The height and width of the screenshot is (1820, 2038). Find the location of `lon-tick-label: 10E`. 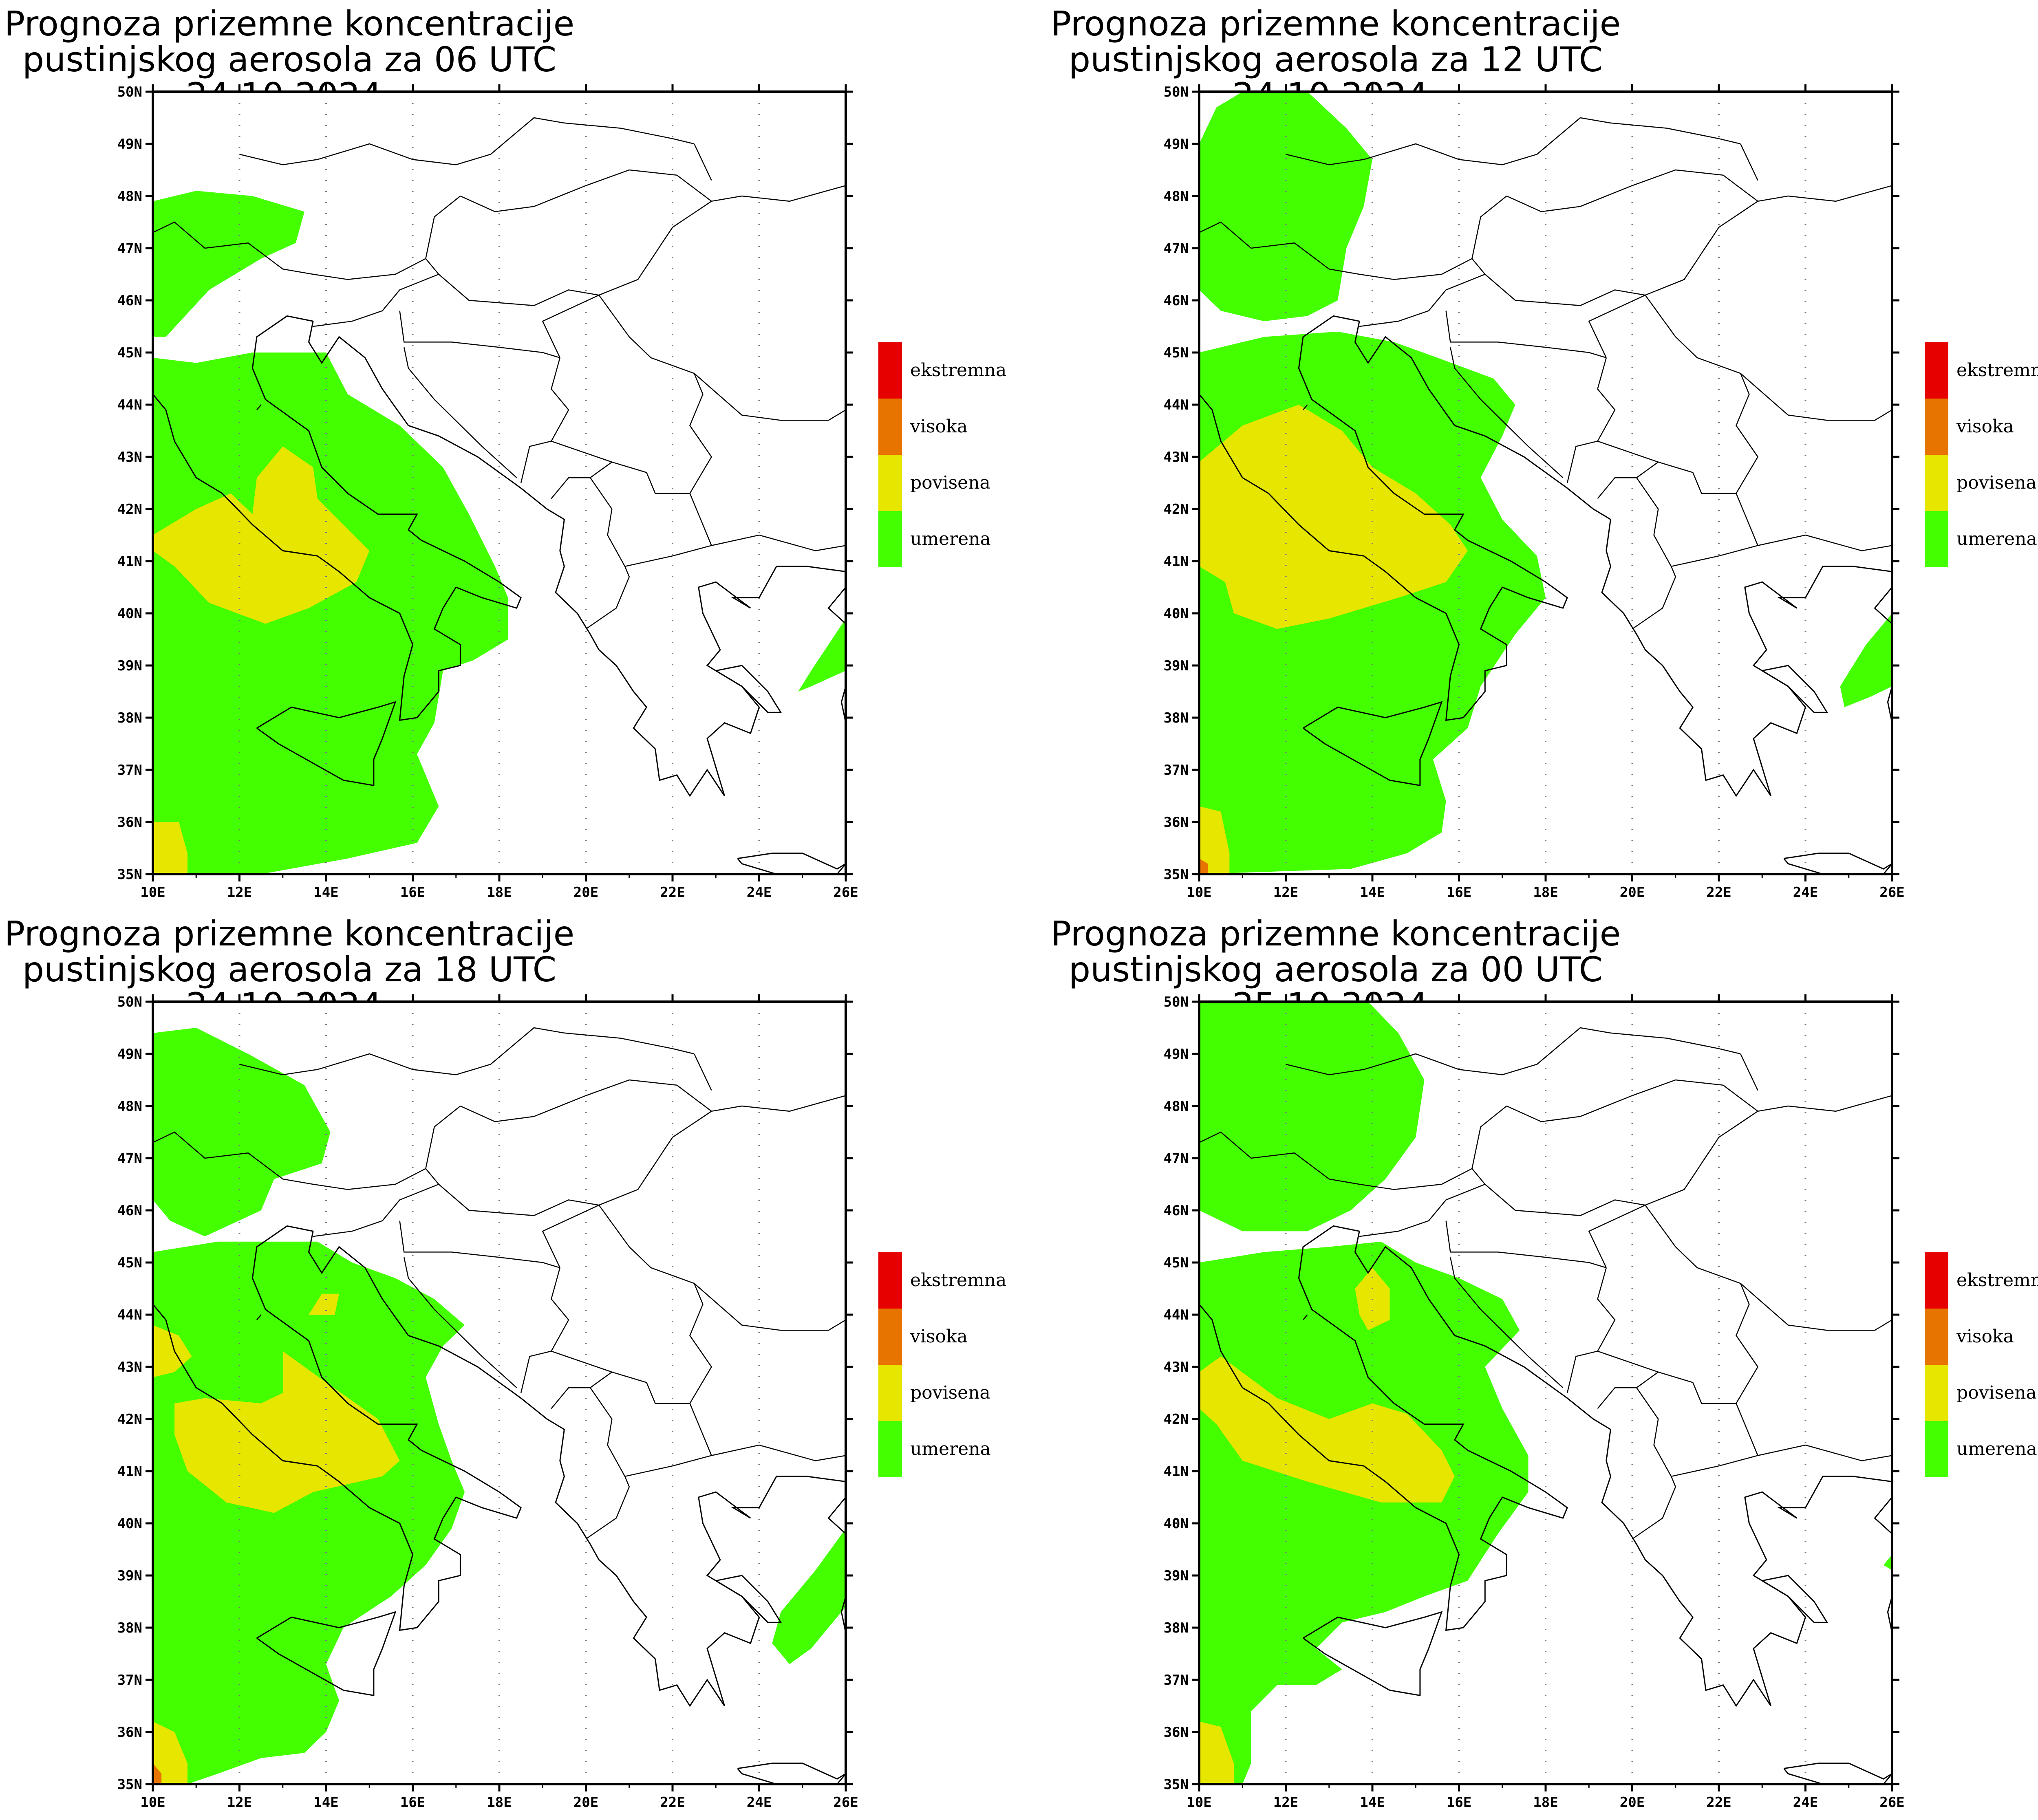

lon-tick-label: 10E is located at coordinates (1199, 893).